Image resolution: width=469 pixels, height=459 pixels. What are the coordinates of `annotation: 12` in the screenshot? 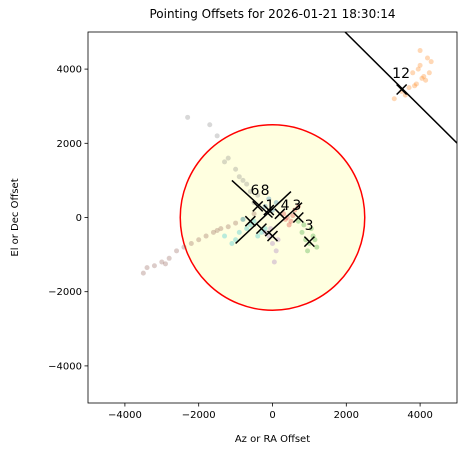 It's located at (401, 74).